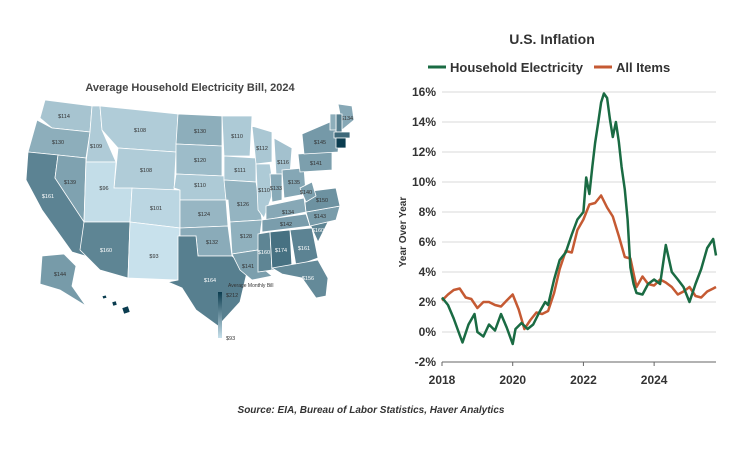 This screenshot has width=742, height=450. Describe the element at coordinates (342, 135) in the screenshot. I see `state-ma` at that location.